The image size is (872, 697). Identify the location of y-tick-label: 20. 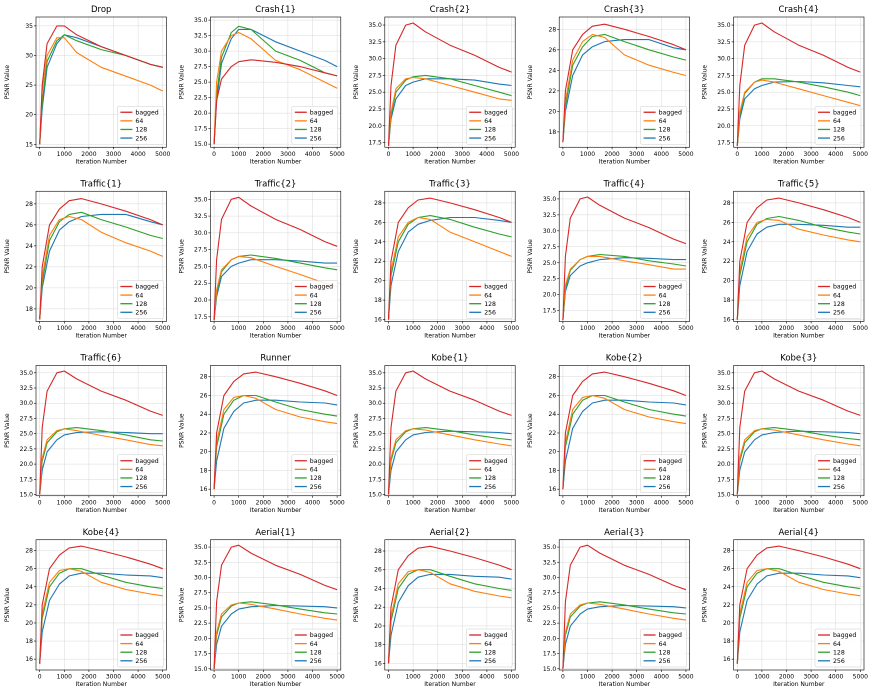
(553, 111).